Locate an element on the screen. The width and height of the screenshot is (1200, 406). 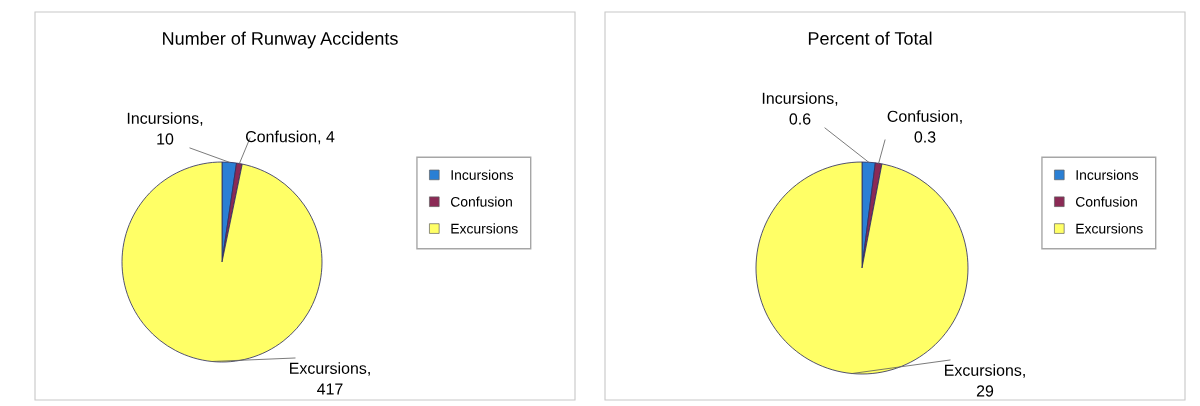
chart-title: Percent of Total is located at coordinates (870, 38).